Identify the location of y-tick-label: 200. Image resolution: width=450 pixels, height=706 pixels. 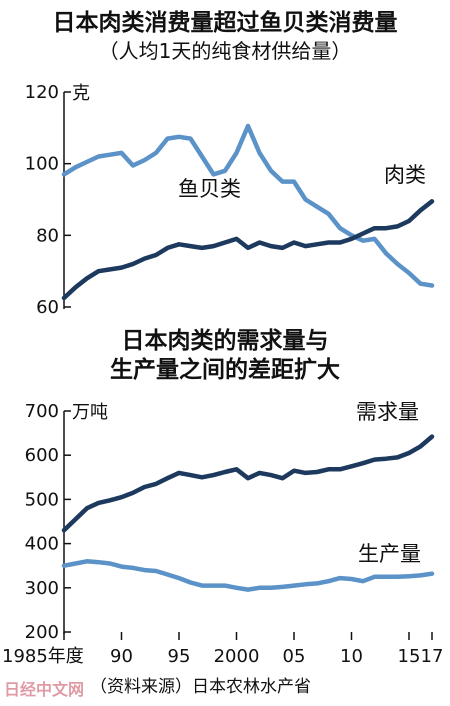
(42, 632).